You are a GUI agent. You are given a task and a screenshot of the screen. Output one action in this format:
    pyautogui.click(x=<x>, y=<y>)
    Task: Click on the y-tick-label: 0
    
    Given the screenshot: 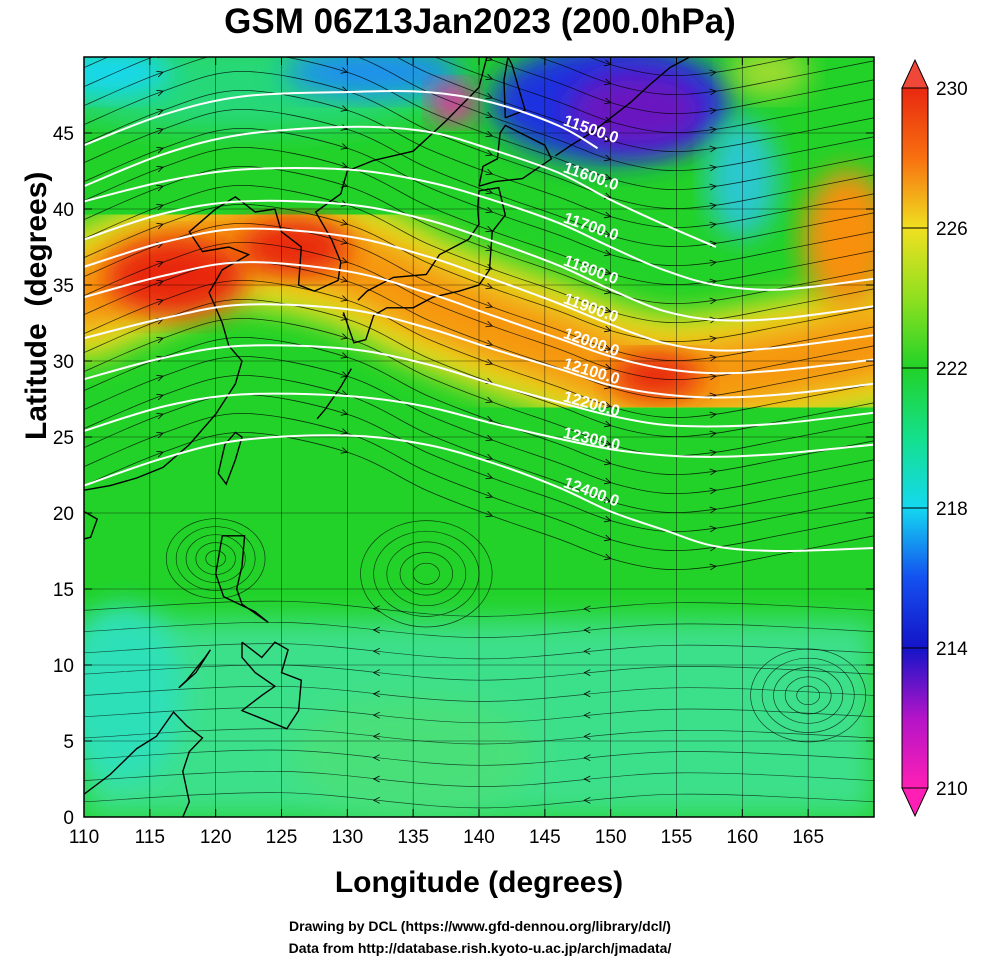 What is the action you would take?
    pyautogui.click(x=68, y=818)
    